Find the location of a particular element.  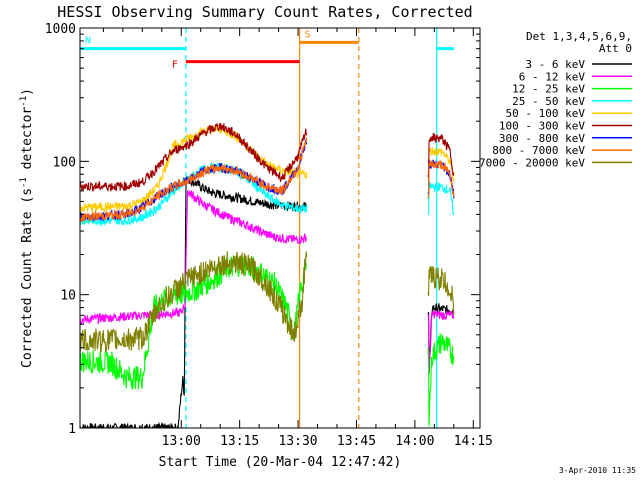

flag-label-2: S is located at coordinates (308, 34).